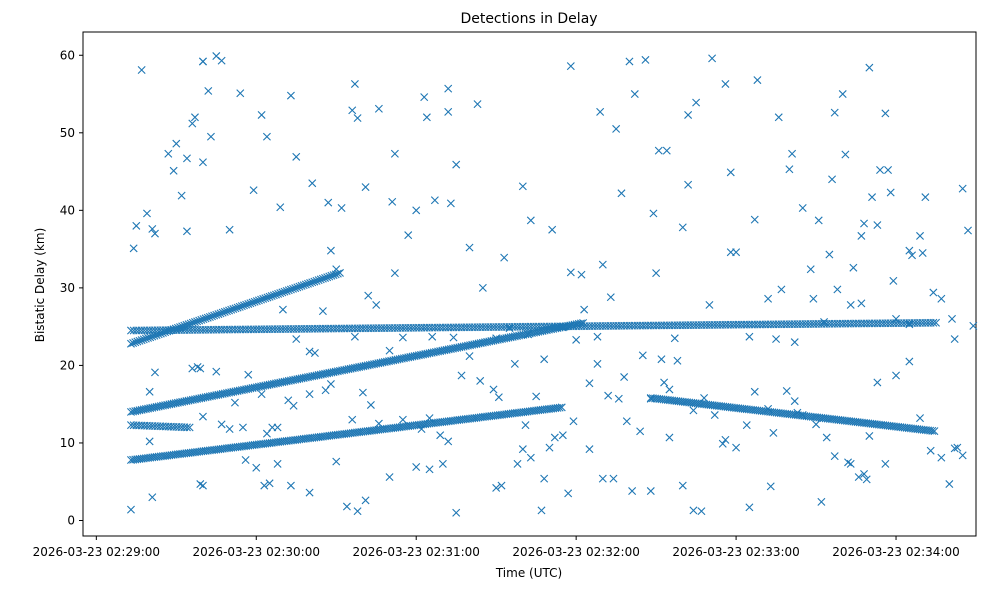  I want to click on y-tick-label: 20, so click(67, 365).